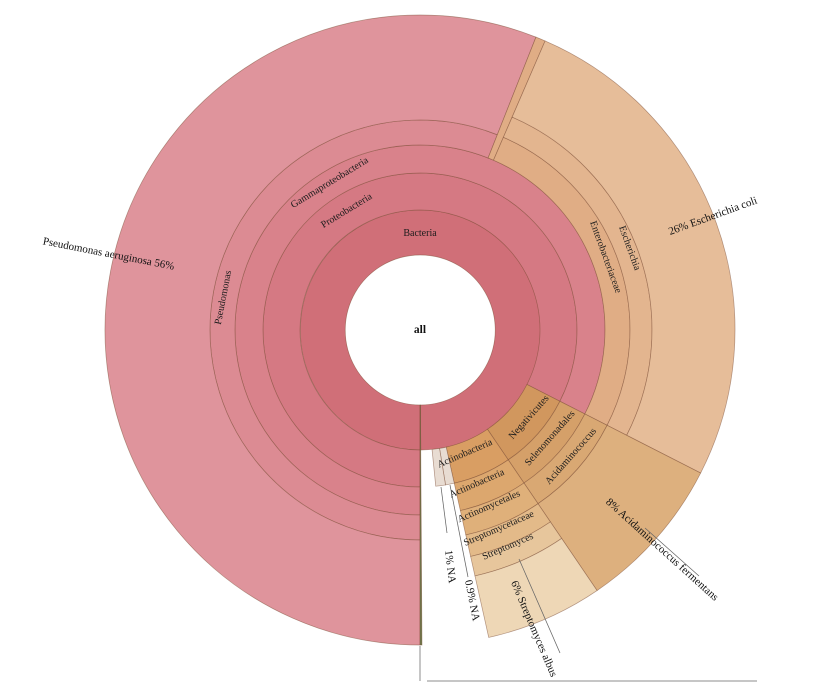 The width and height of the screenshot is (832, 683). I want to click on center-label: all, so click(420, 330).